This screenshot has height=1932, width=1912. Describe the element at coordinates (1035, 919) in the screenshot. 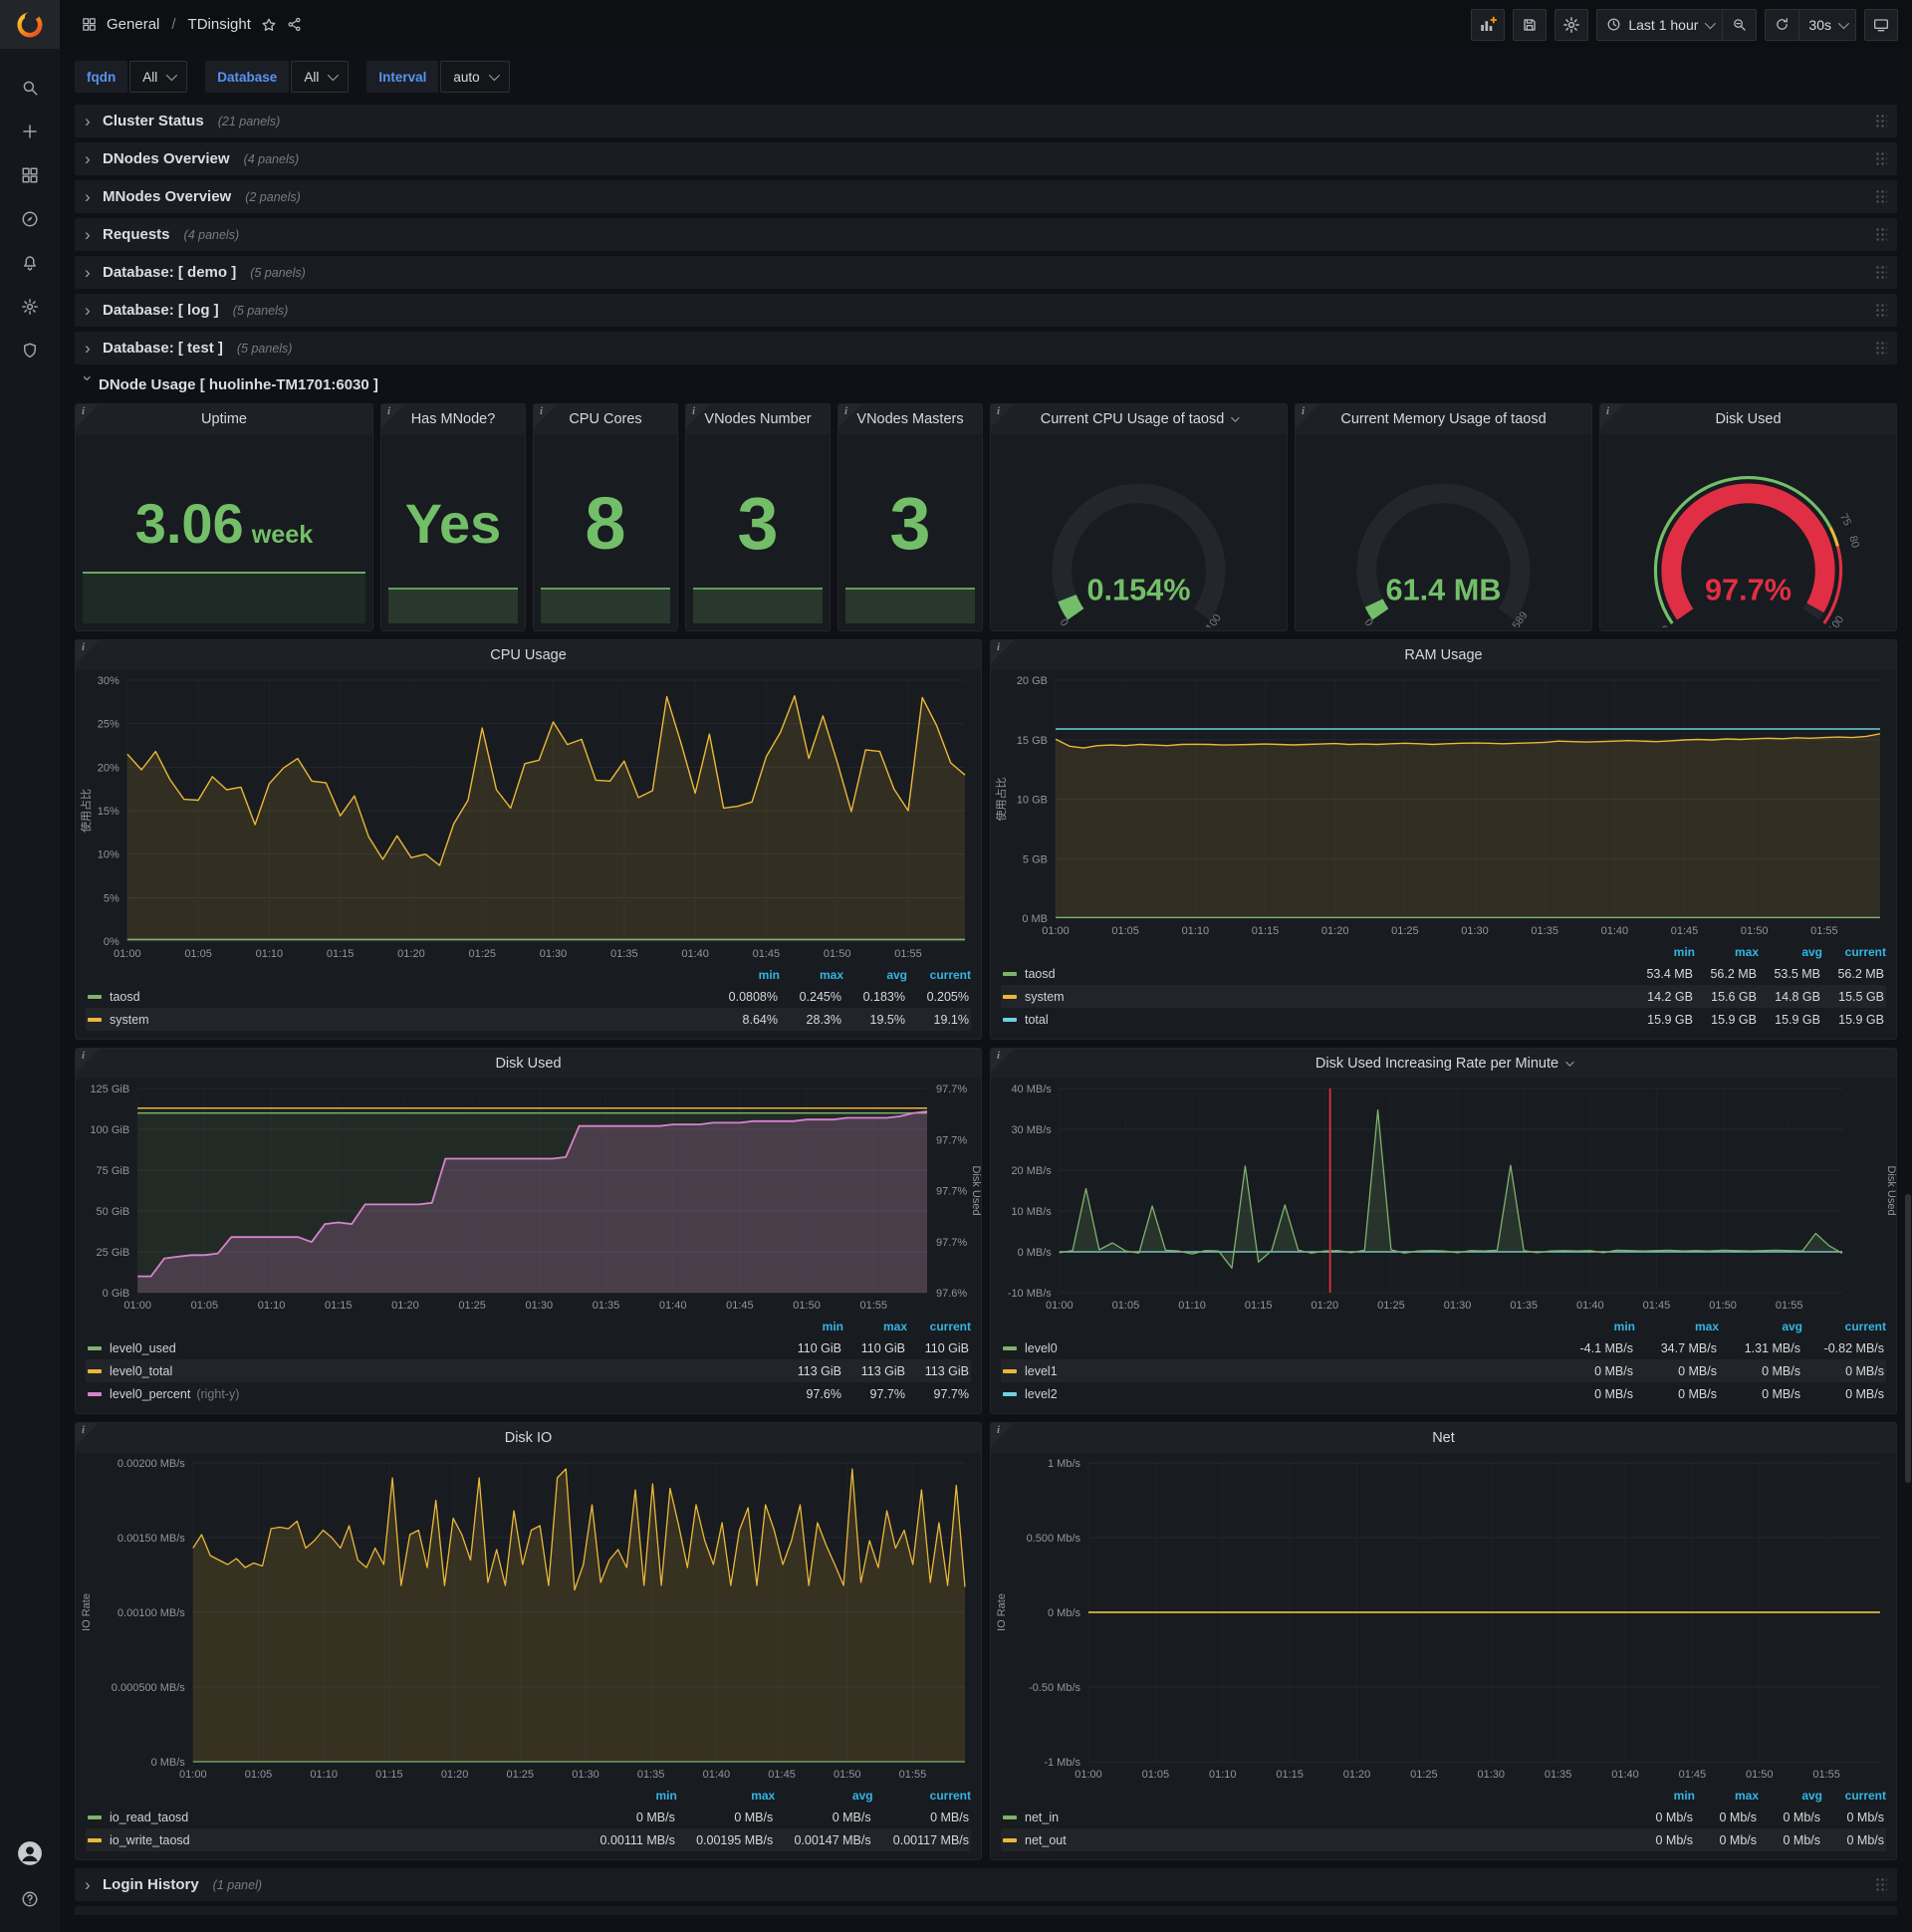

I see `svg-text: 0 MB` at that location.